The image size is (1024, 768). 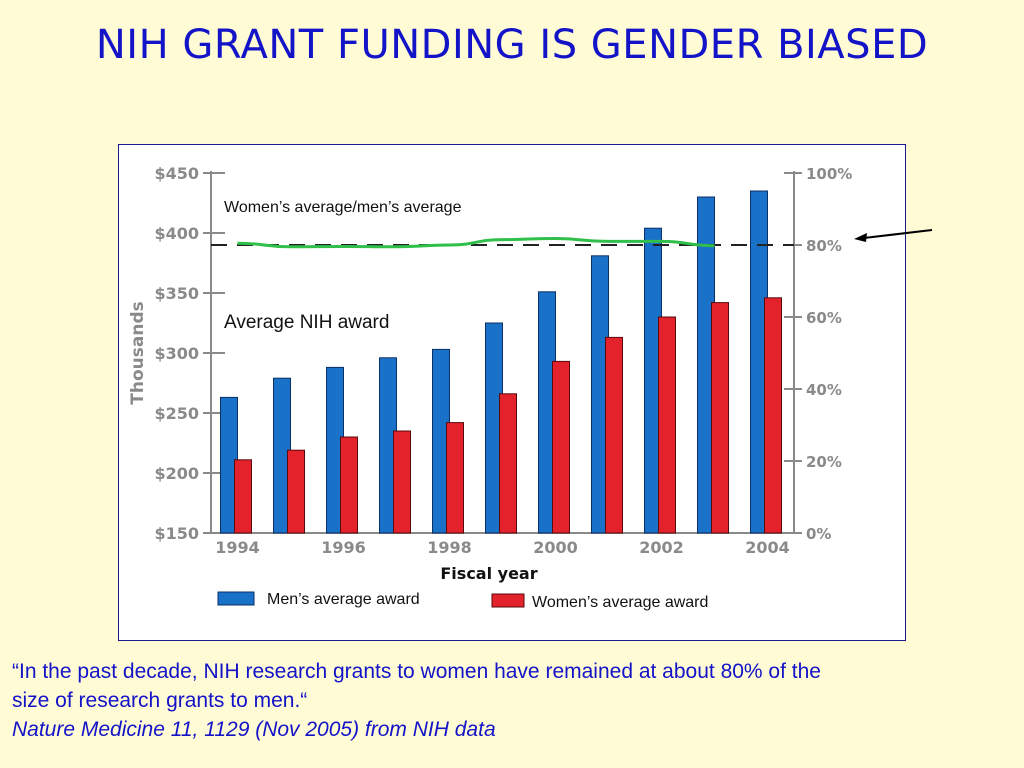 I want to click on pointer-arrow-icon, so click(x=893, y=235).